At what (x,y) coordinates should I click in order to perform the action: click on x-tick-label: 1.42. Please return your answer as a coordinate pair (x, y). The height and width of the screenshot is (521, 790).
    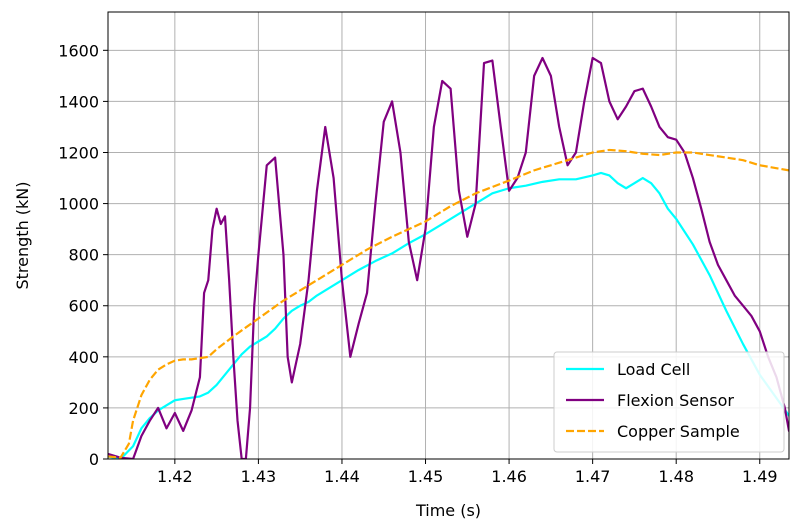
    Looking at the image, I should click on (175, 476).